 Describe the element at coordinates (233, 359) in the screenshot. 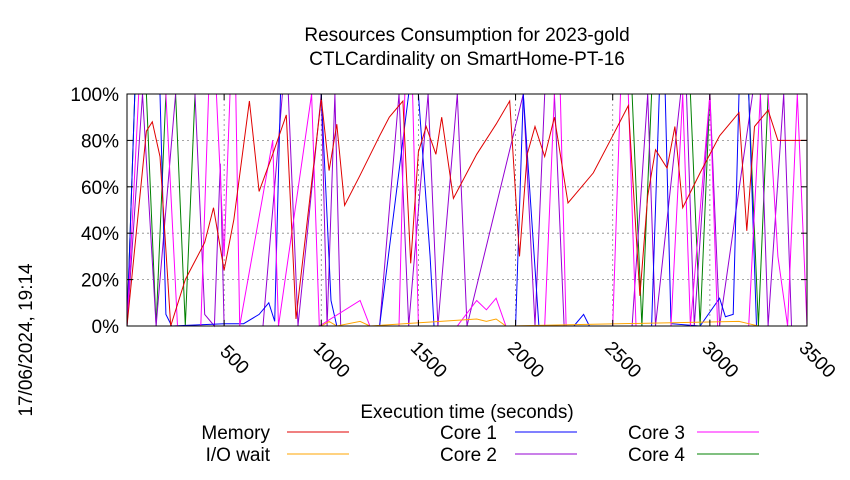

I see `x-tick-label: 500` at that location.